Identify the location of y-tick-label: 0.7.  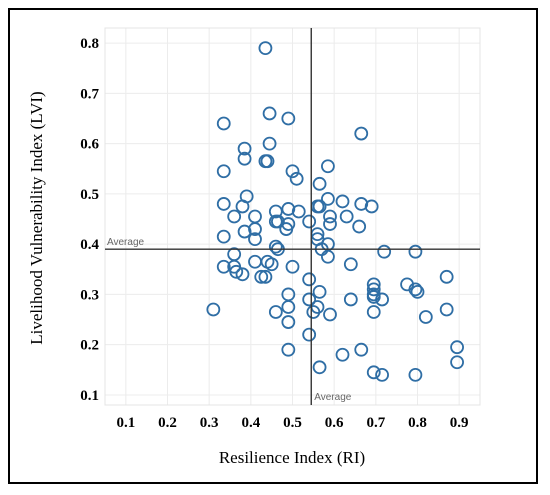
(89, 94).